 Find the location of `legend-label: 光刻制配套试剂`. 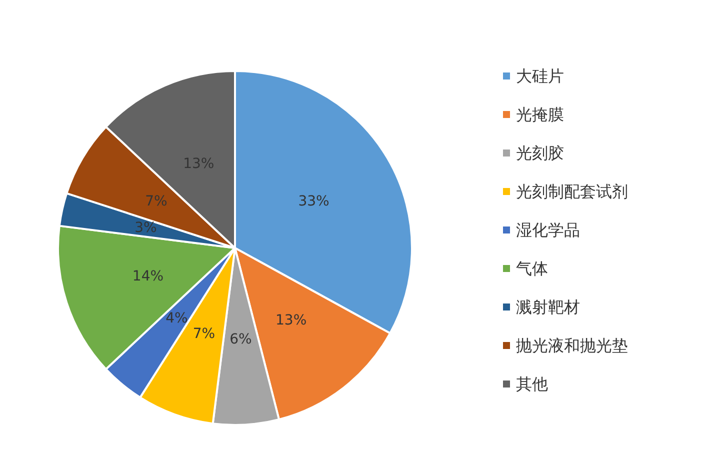

legend-label: 光刻制配套试剂 is located at coordinates (572, 191).